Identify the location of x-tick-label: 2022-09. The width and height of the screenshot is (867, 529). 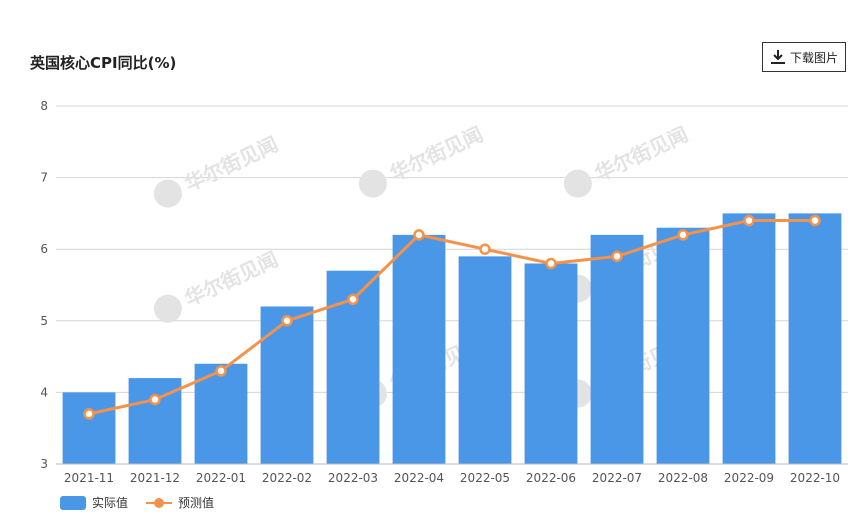
(749, 478).